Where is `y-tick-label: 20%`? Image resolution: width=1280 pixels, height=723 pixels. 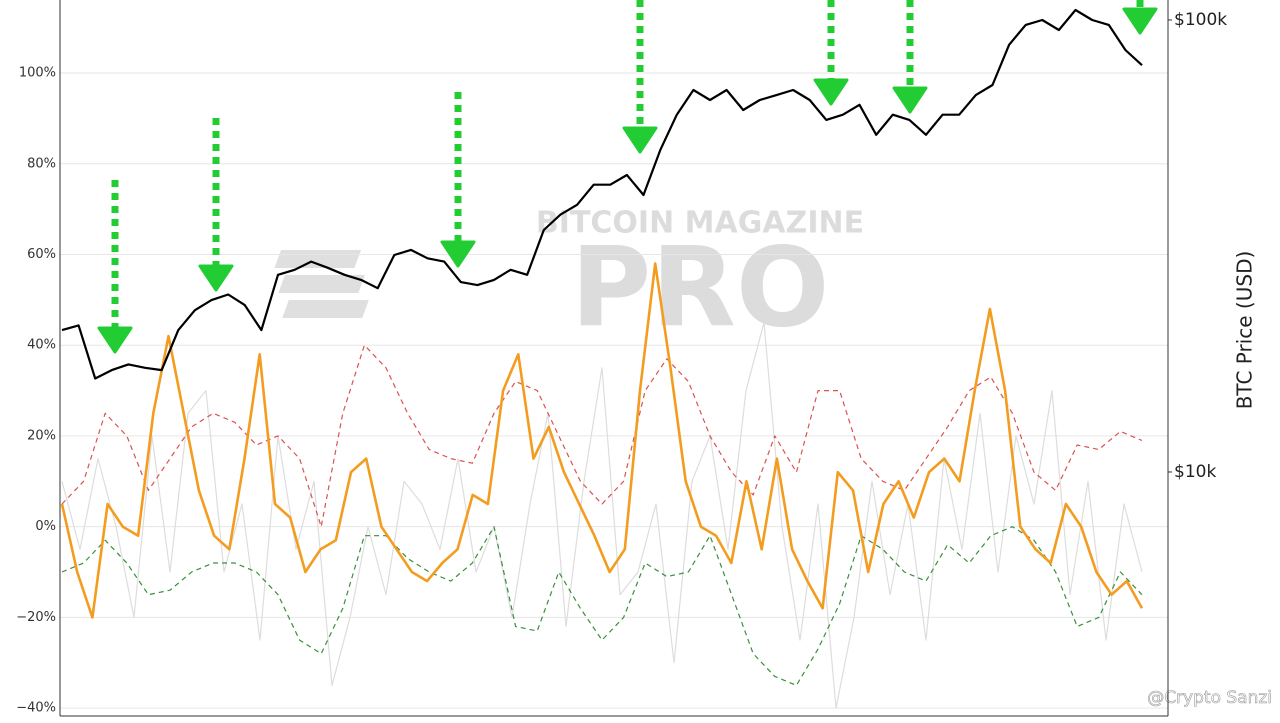 y-tick-label: 20% is located at coordinates (41, 435).